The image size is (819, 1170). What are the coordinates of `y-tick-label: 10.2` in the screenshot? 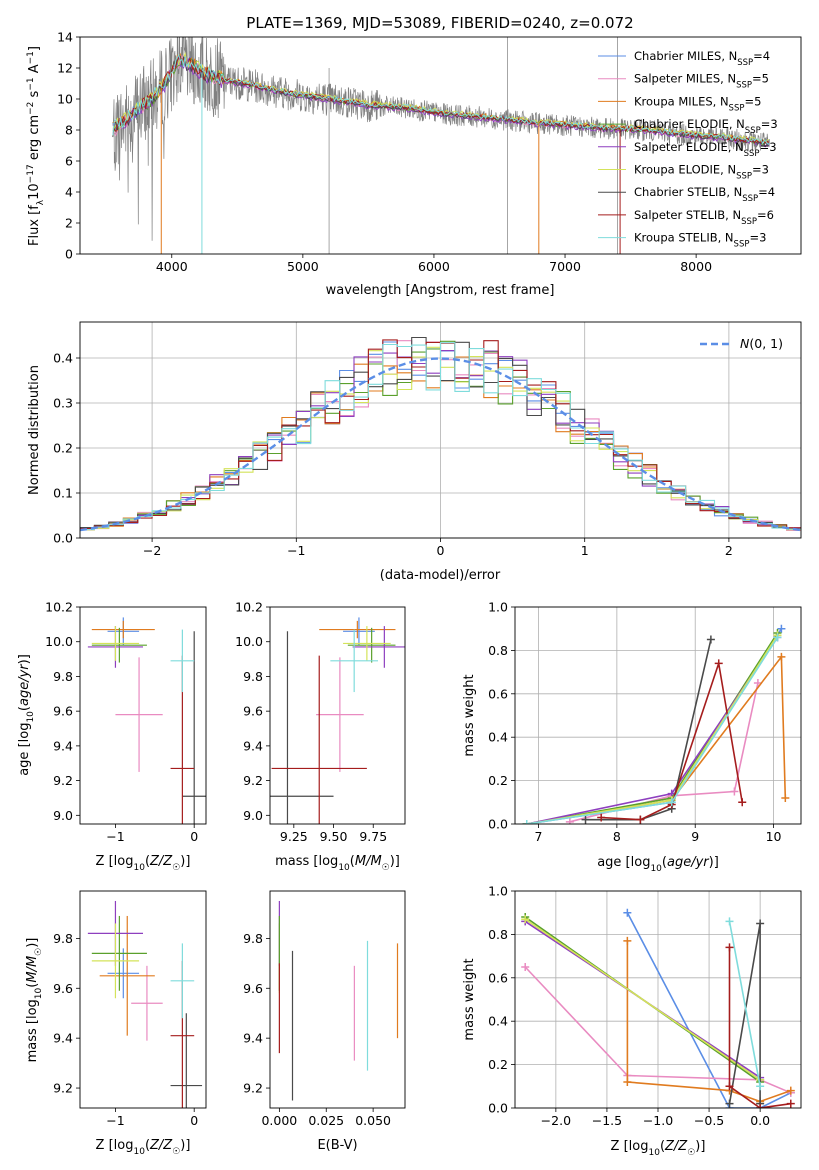 It's located at (249, 607).